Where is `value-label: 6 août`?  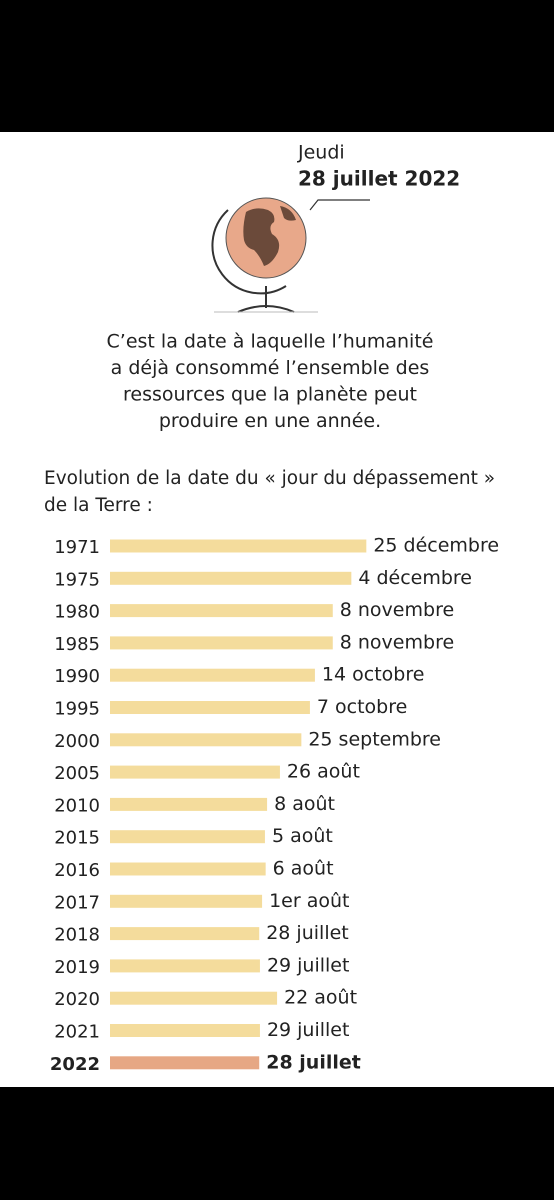
value-label: 6 août is located at coordinates (303, 869).